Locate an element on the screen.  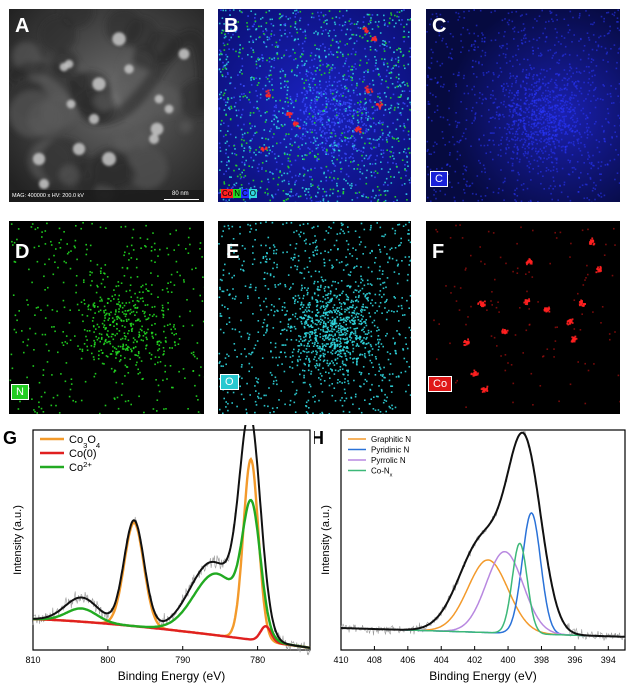
scale-bar-label: 80 nm is located at coordinates (180, 194).